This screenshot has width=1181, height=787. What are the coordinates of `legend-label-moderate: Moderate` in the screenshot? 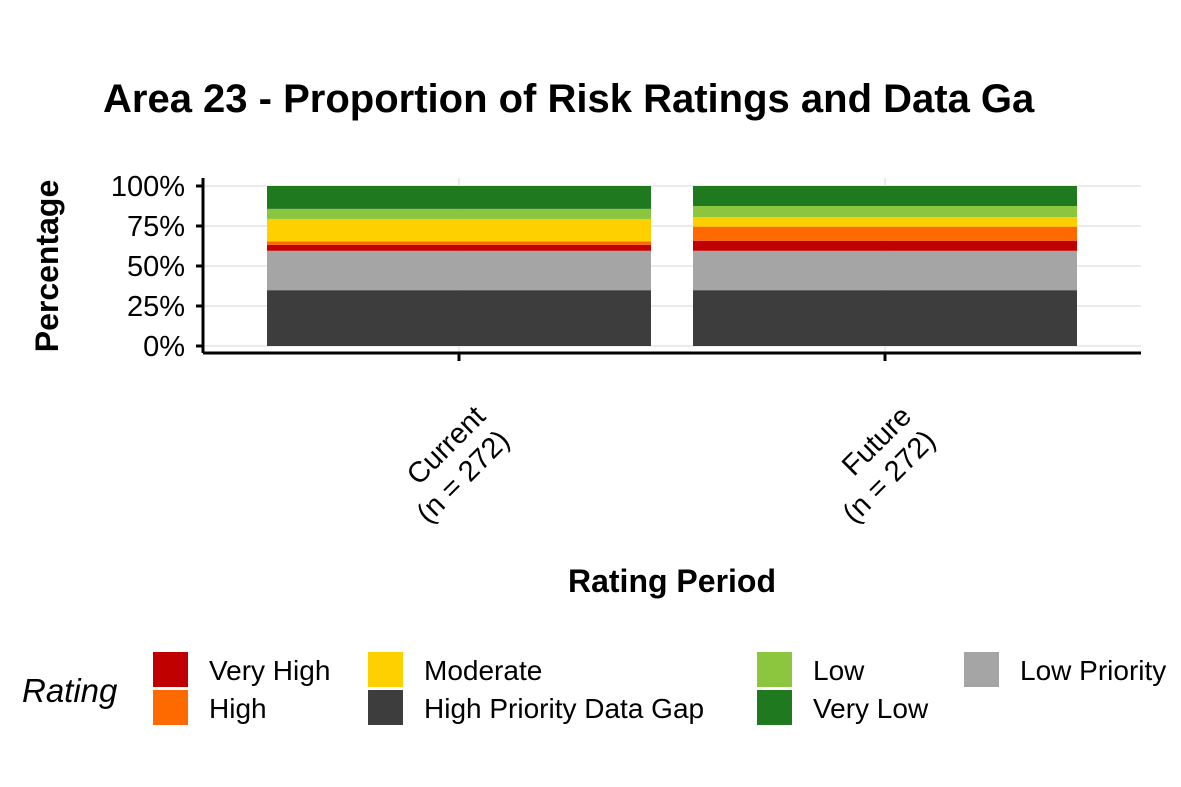 It's located at (483, 670).